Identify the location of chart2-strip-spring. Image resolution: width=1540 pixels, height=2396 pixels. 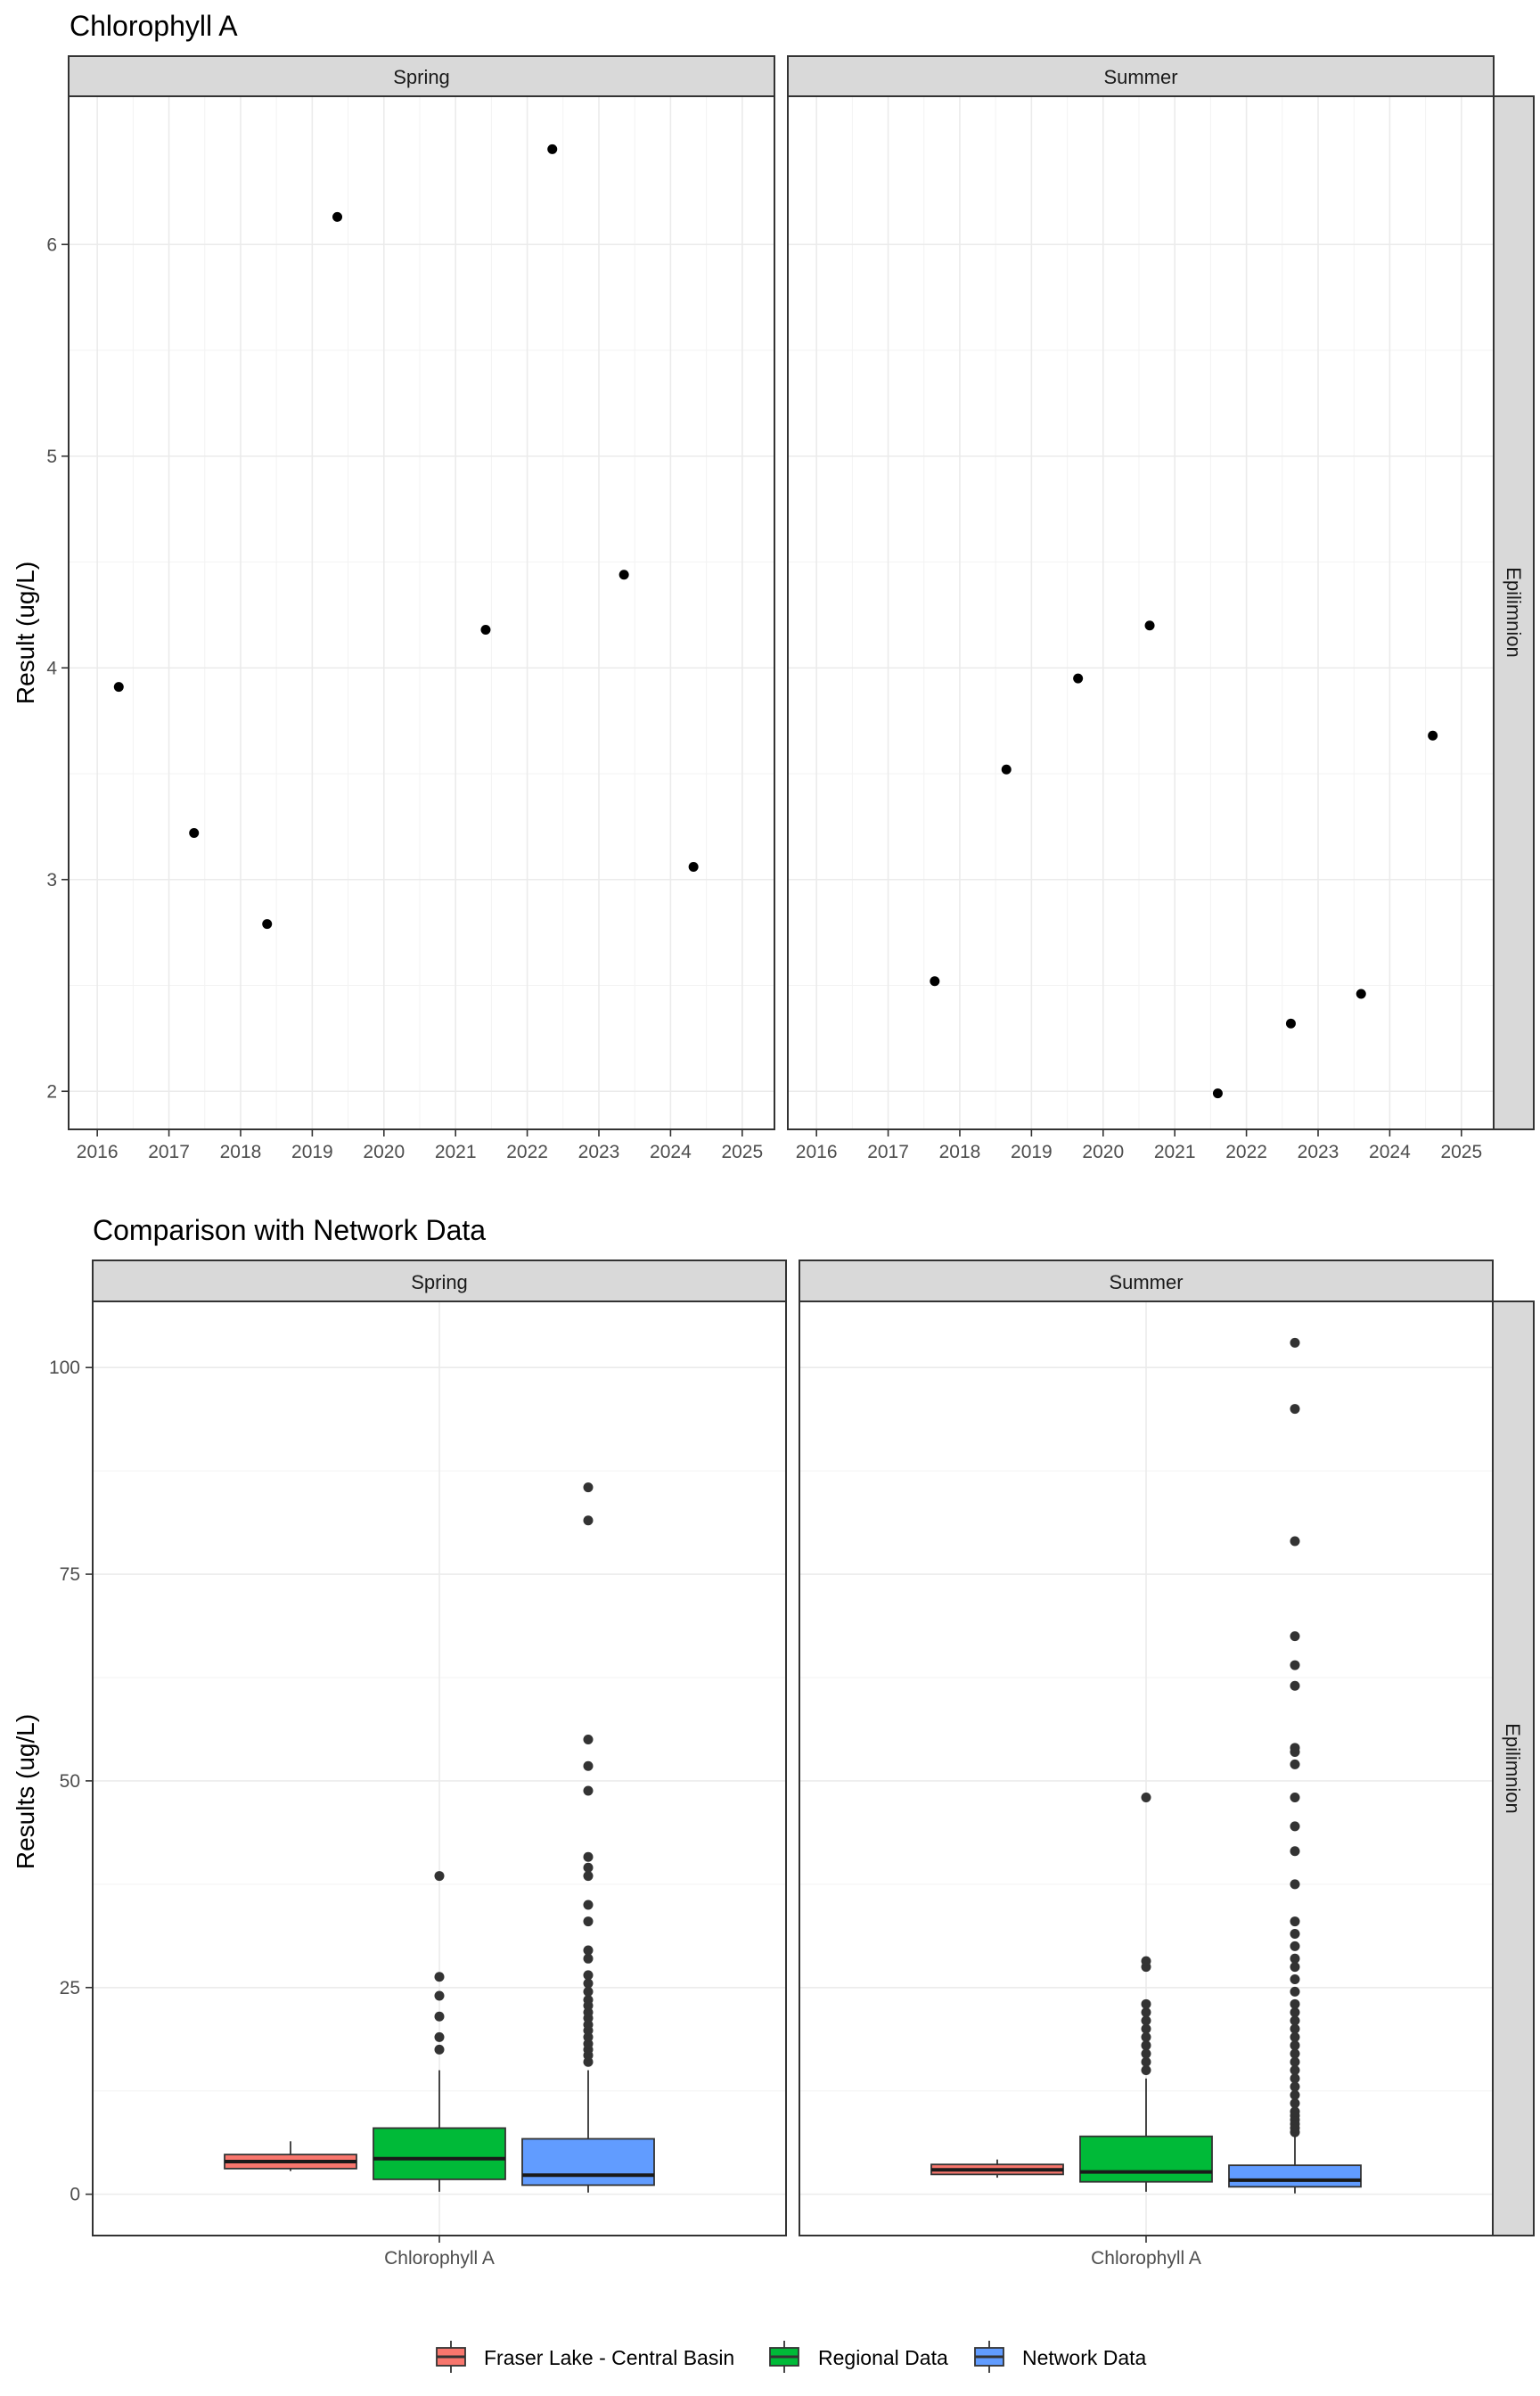
(439, 1281).